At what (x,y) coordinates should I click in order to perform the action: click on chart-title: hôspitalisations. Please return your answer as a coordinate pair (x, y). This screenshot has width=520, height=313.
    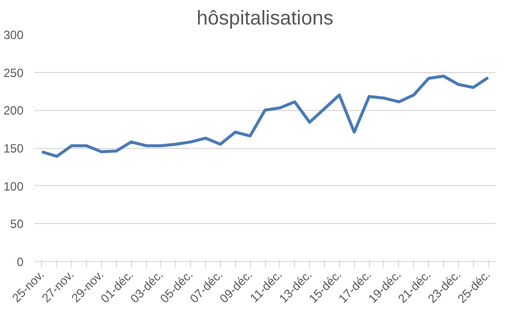
    Looking at the image, I should click on (265, 19).